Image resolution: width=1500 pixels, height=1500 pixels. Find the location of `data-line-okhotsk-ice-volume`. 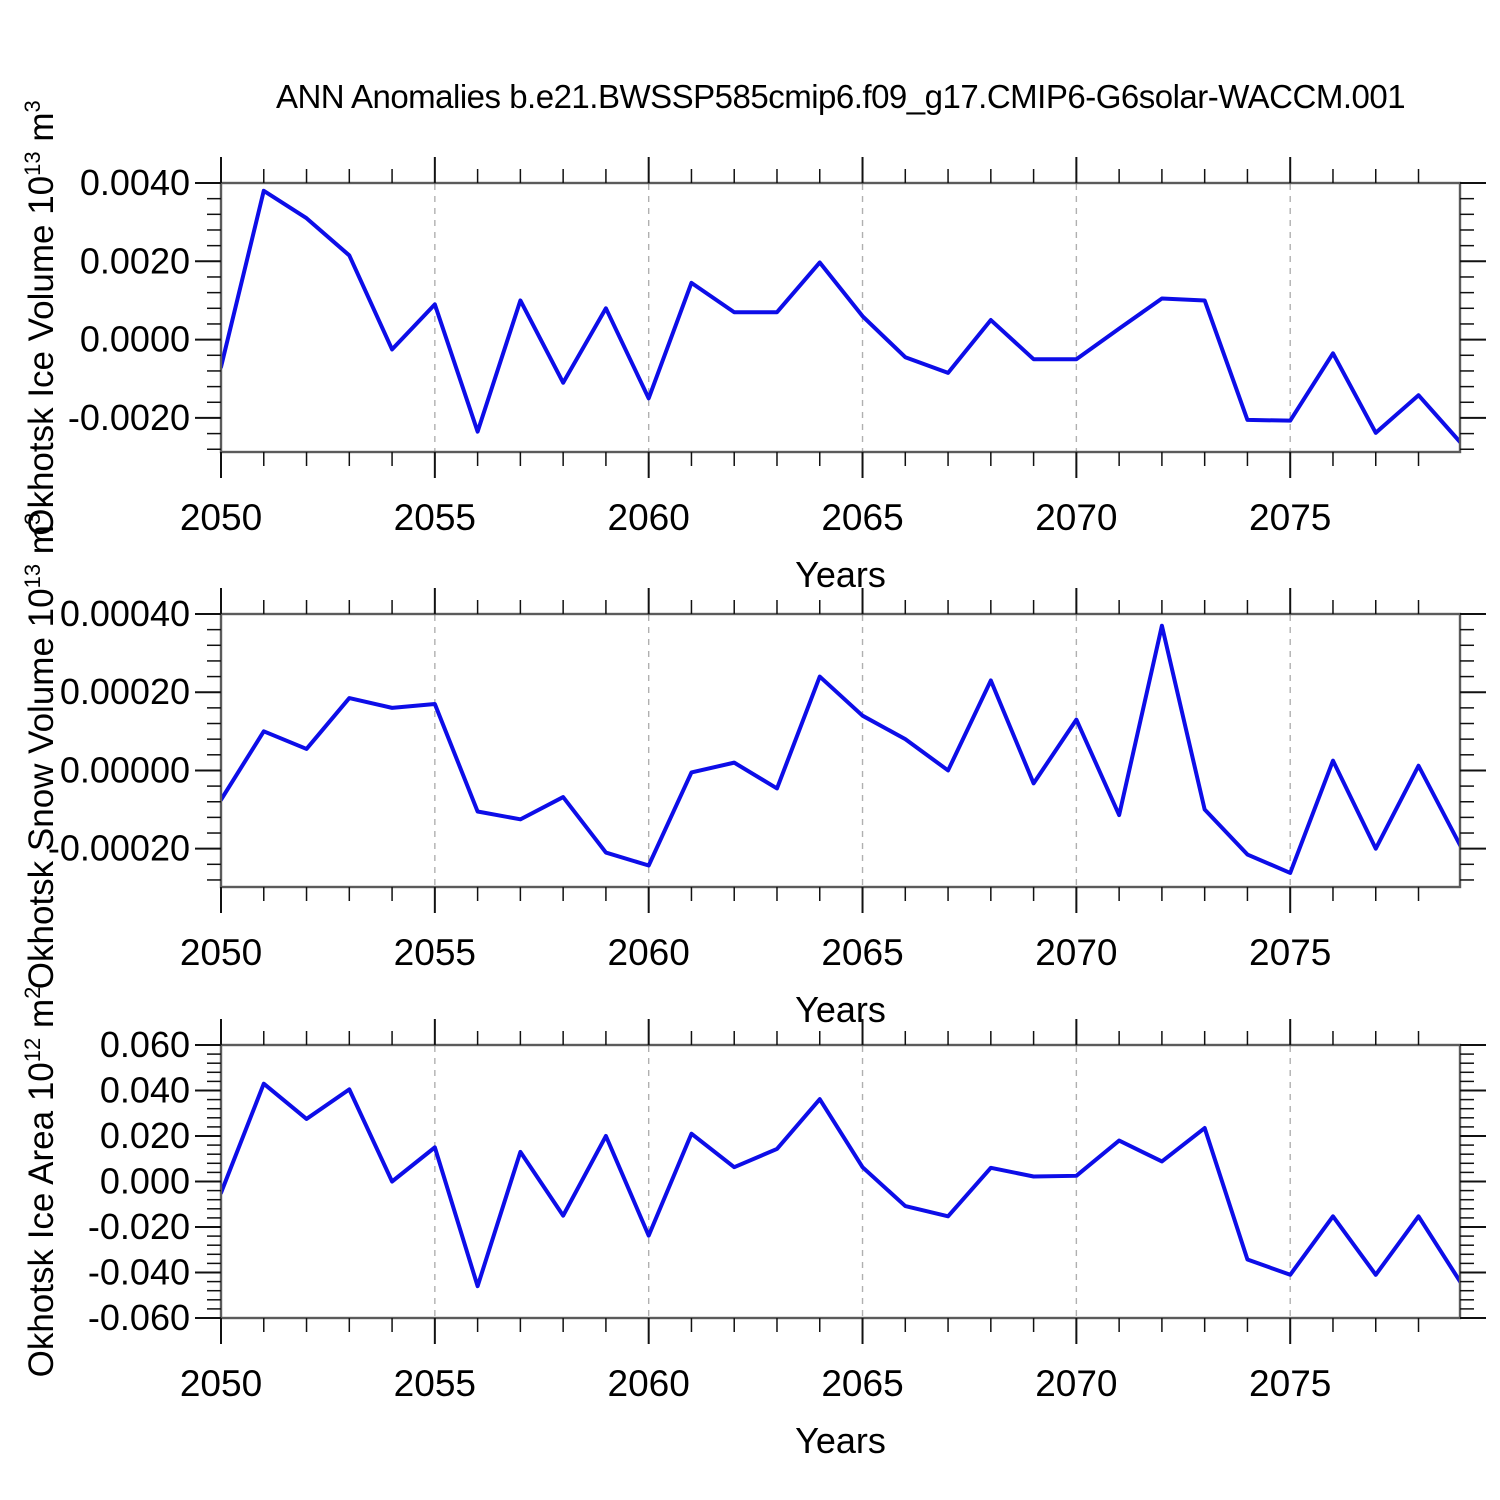

data-line-okhotsk-ice-volume is located at coordinates (840, 316).